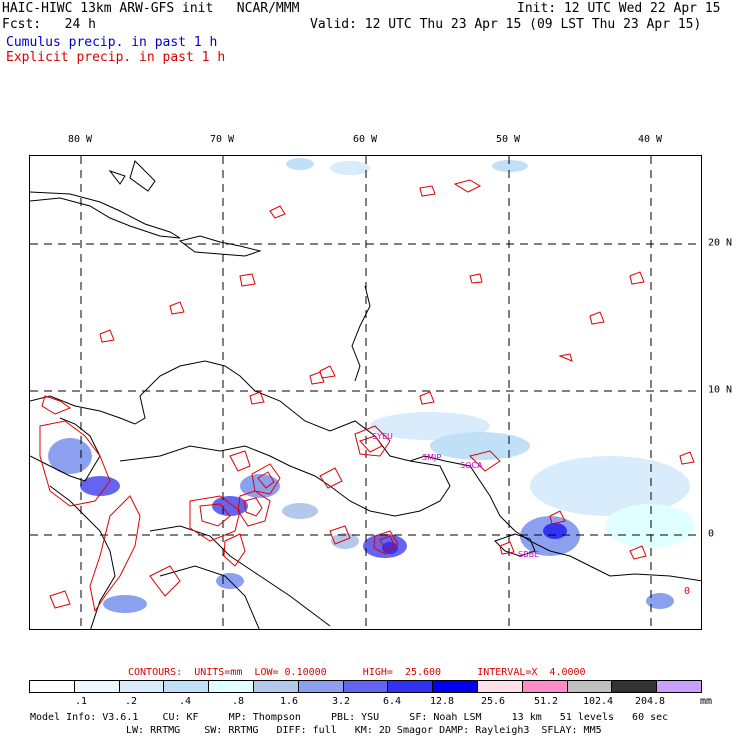  Describe the element at coordinates (711, 534) in the screenshot. I see `lat-label-0: 0` at that location.